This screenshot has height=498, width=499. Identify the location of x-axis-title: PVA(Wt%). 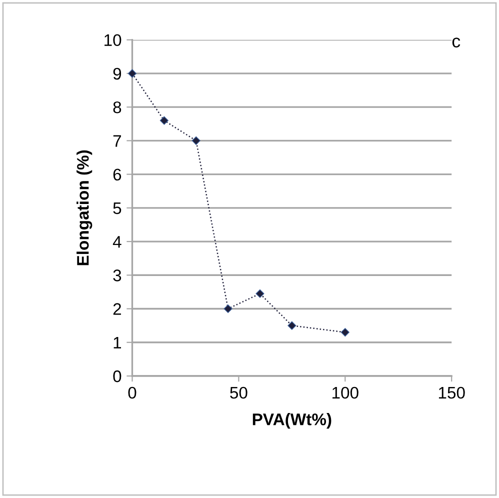
(292, 421).